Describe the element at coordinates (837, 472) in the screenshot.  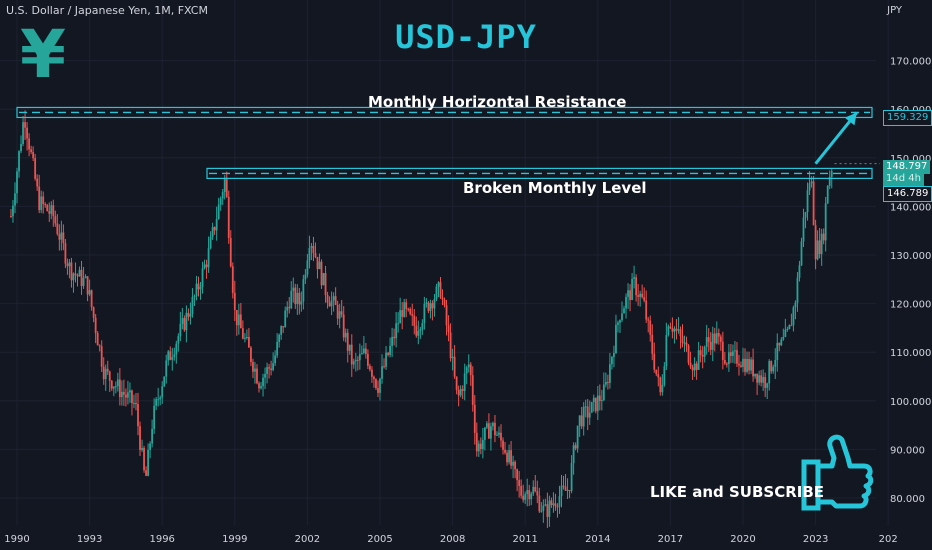
I see `thumbs-up-icon` at that location.